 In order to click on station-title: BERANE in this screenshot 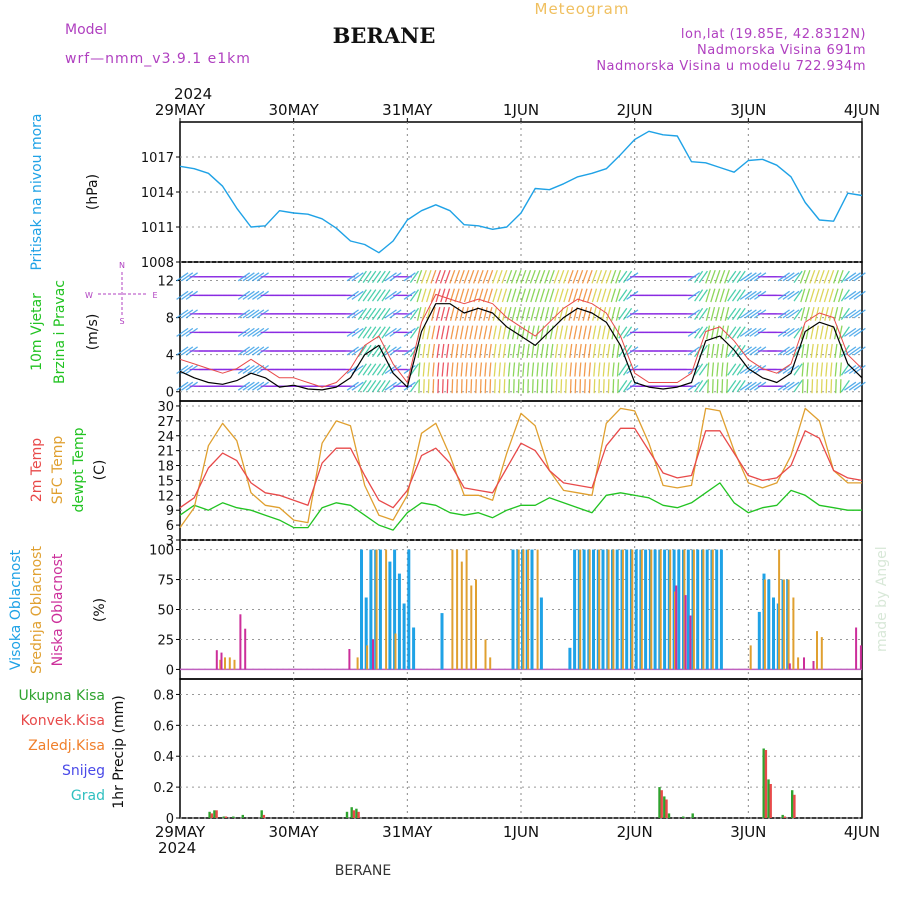, I will do `click(384, 35)`.